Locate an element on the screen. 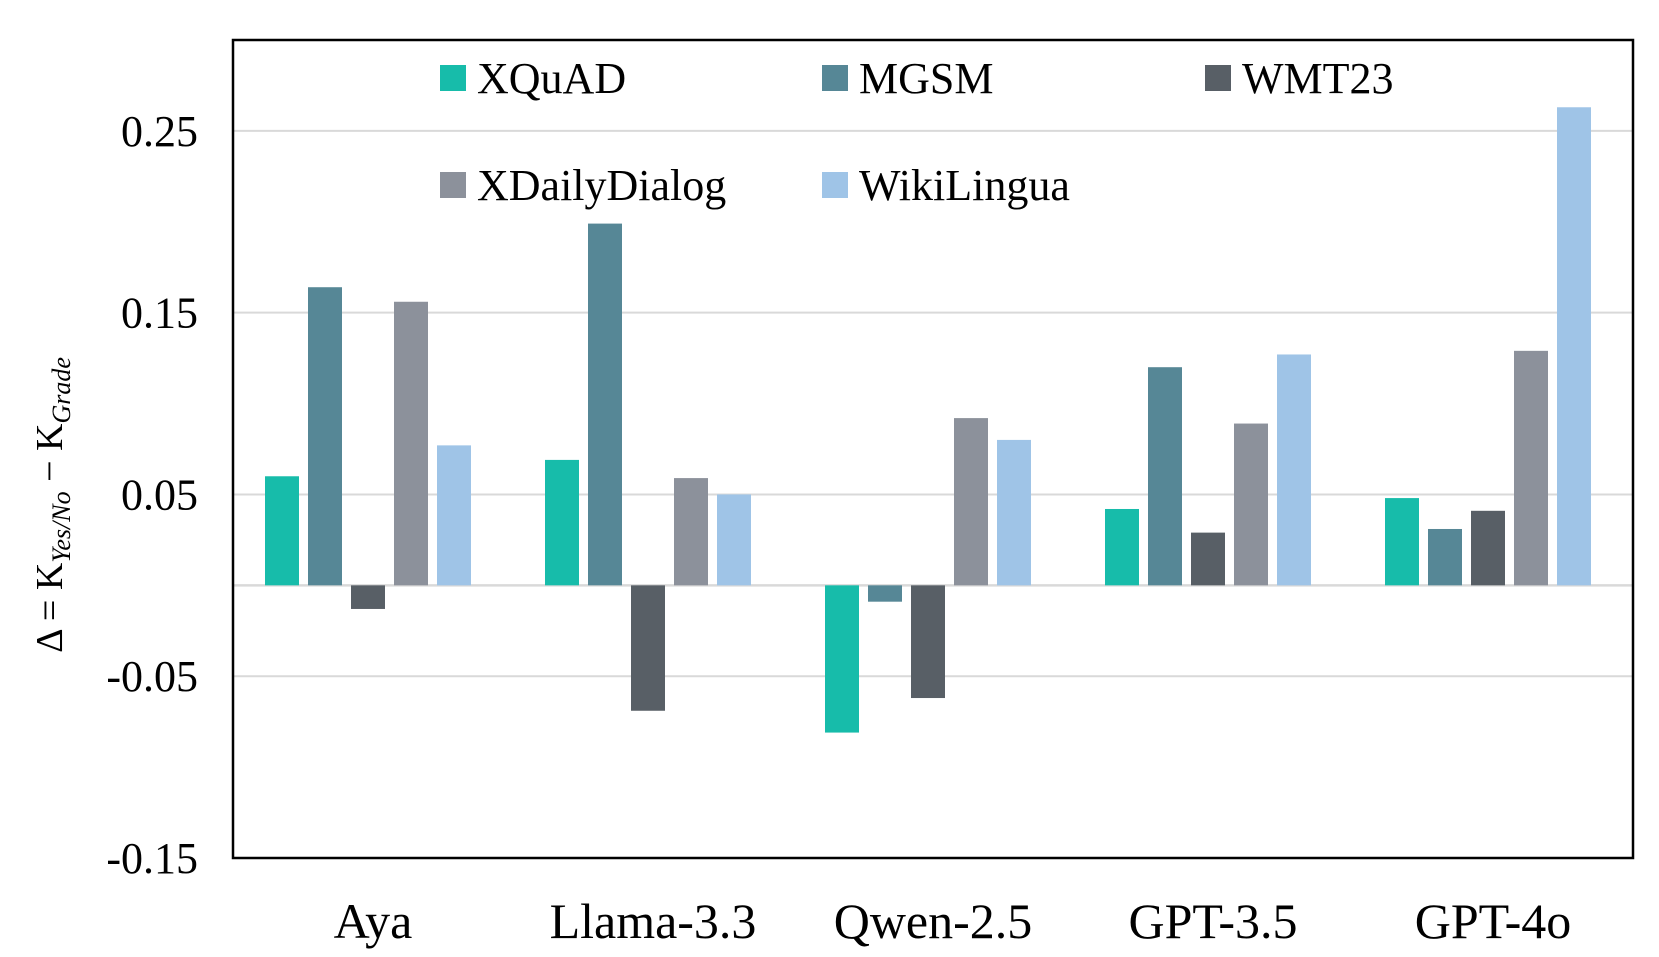 This screenshot has width=1659, height=957. x-tick-label: Llama-3.3 is located at coordinates (653, 921).